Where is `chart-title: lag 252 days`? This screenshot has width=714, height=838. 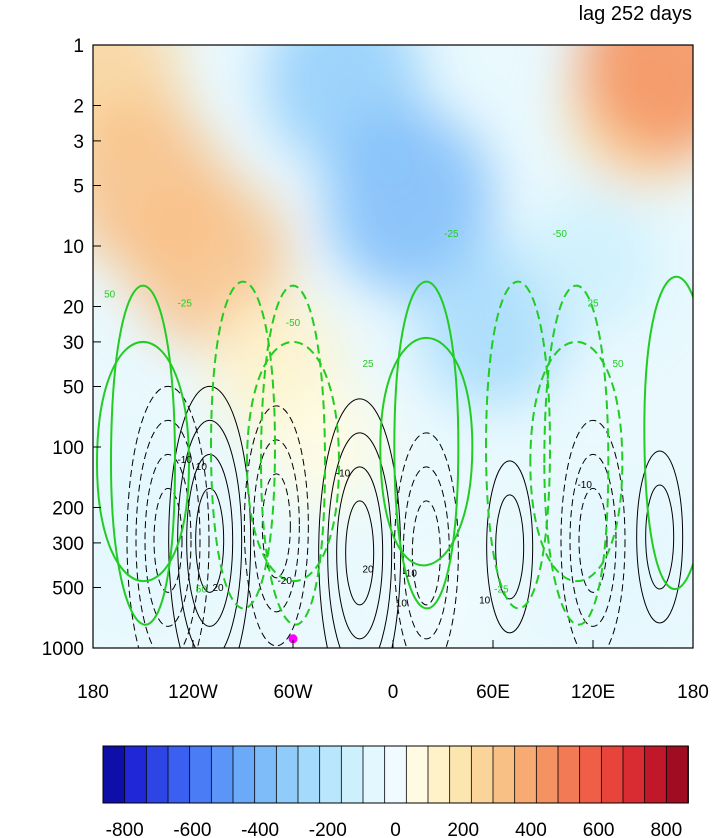
chart-title: lag 252 days is located at coordinates (635, 14).